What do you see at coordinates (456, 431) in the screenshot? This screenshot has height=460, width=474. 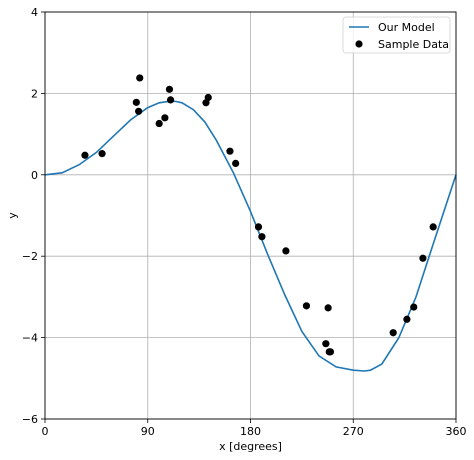 I see `x-tick-label: 360` at bounding box center [456, 431].